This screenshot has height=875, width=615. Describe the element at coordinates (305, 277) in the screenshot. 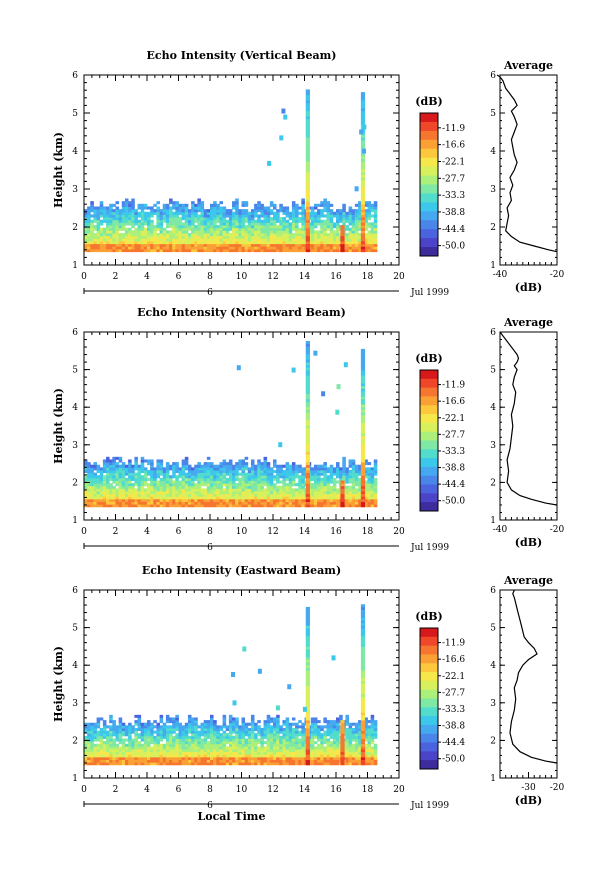

I see `x-tick-label: 14` at that location.